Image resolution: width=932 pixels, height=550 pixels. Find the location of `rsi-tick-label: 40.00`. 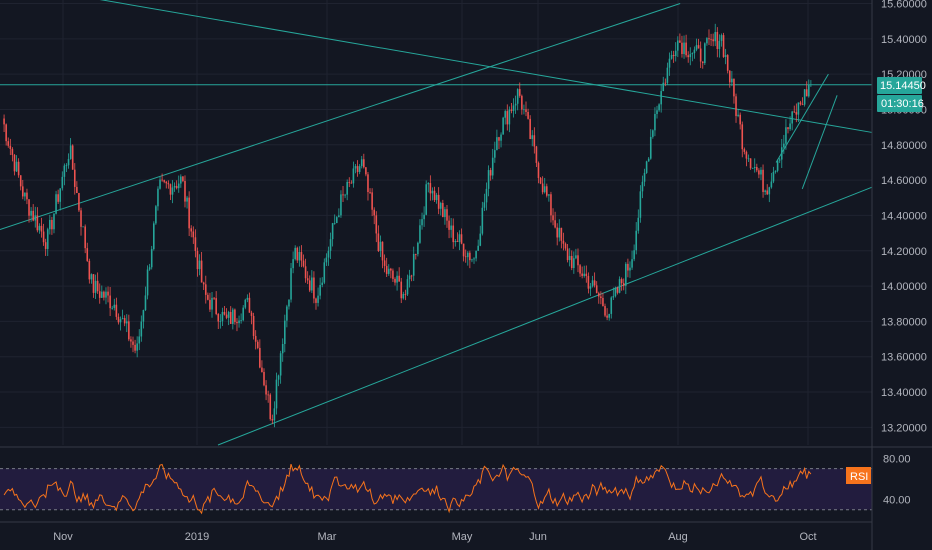

rsi-tick-label: 40.00 is located at coordinates (897, 500).